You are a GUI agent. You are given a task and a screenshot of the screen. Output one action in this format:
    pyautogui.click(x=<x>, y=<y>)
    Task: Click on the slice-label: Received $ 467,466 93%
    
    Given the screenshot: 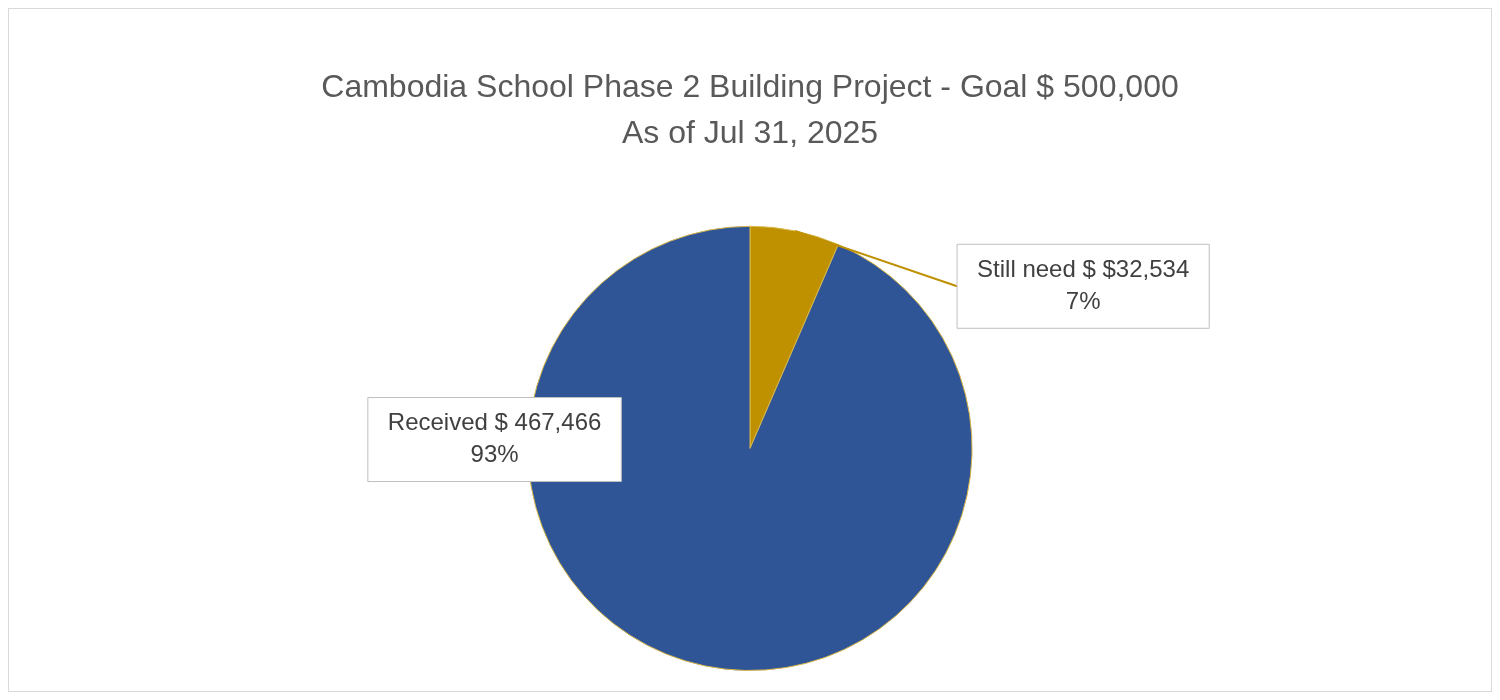 What is the action you would take?
    pyautogui.click(x=494, y=438)
    